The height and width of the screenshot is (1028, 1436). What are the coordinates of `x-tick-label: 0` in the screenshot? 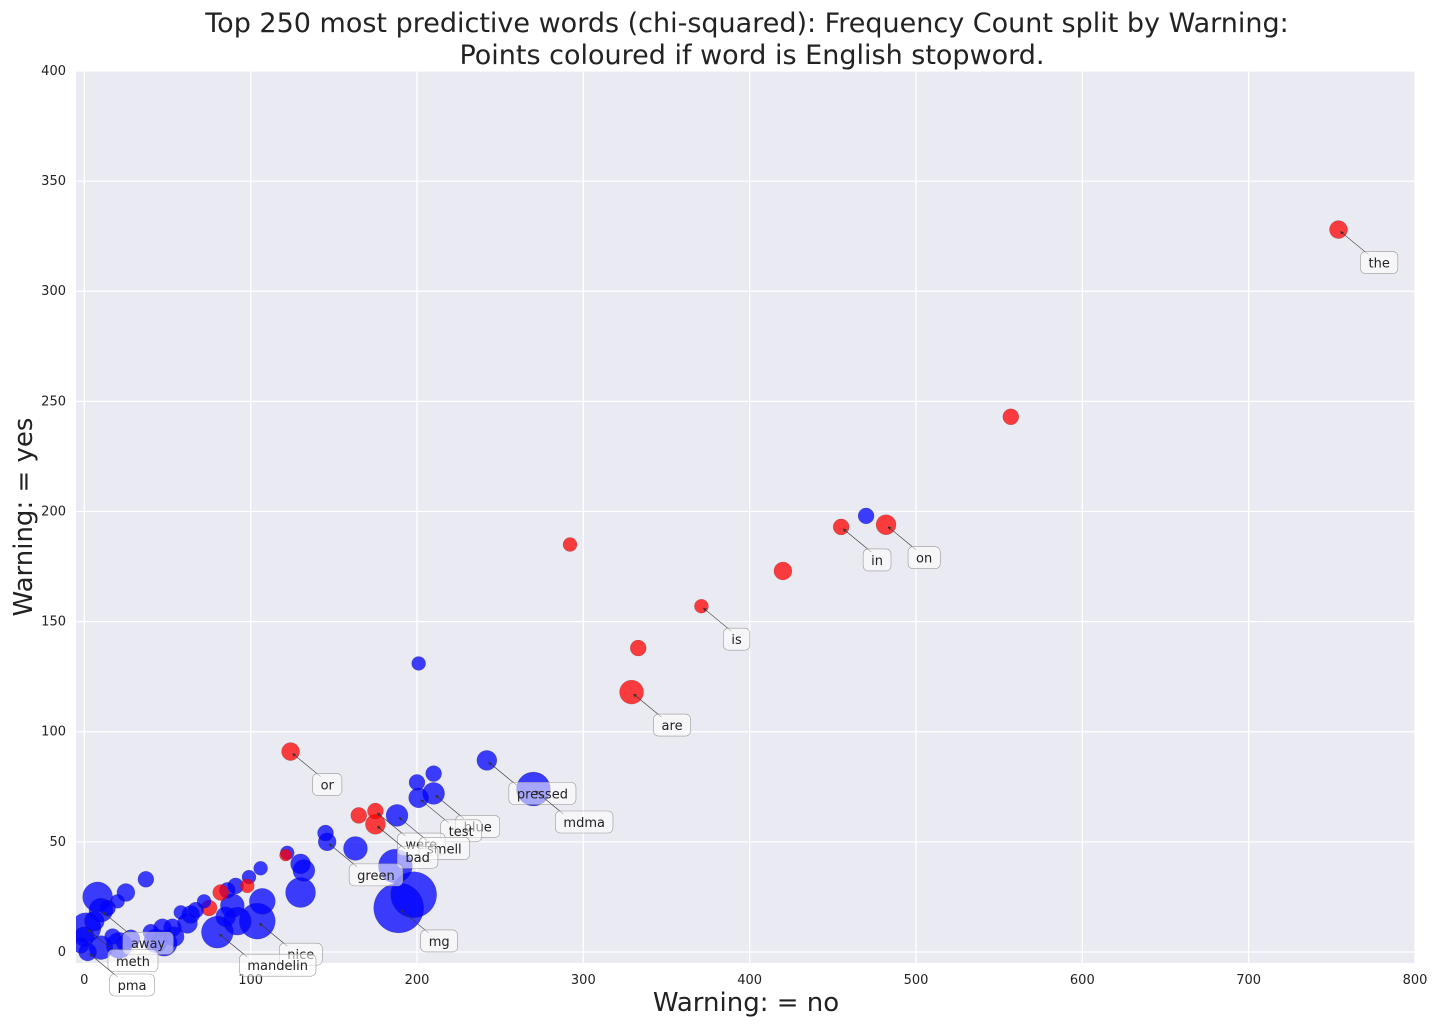 It's located at (84, 980).